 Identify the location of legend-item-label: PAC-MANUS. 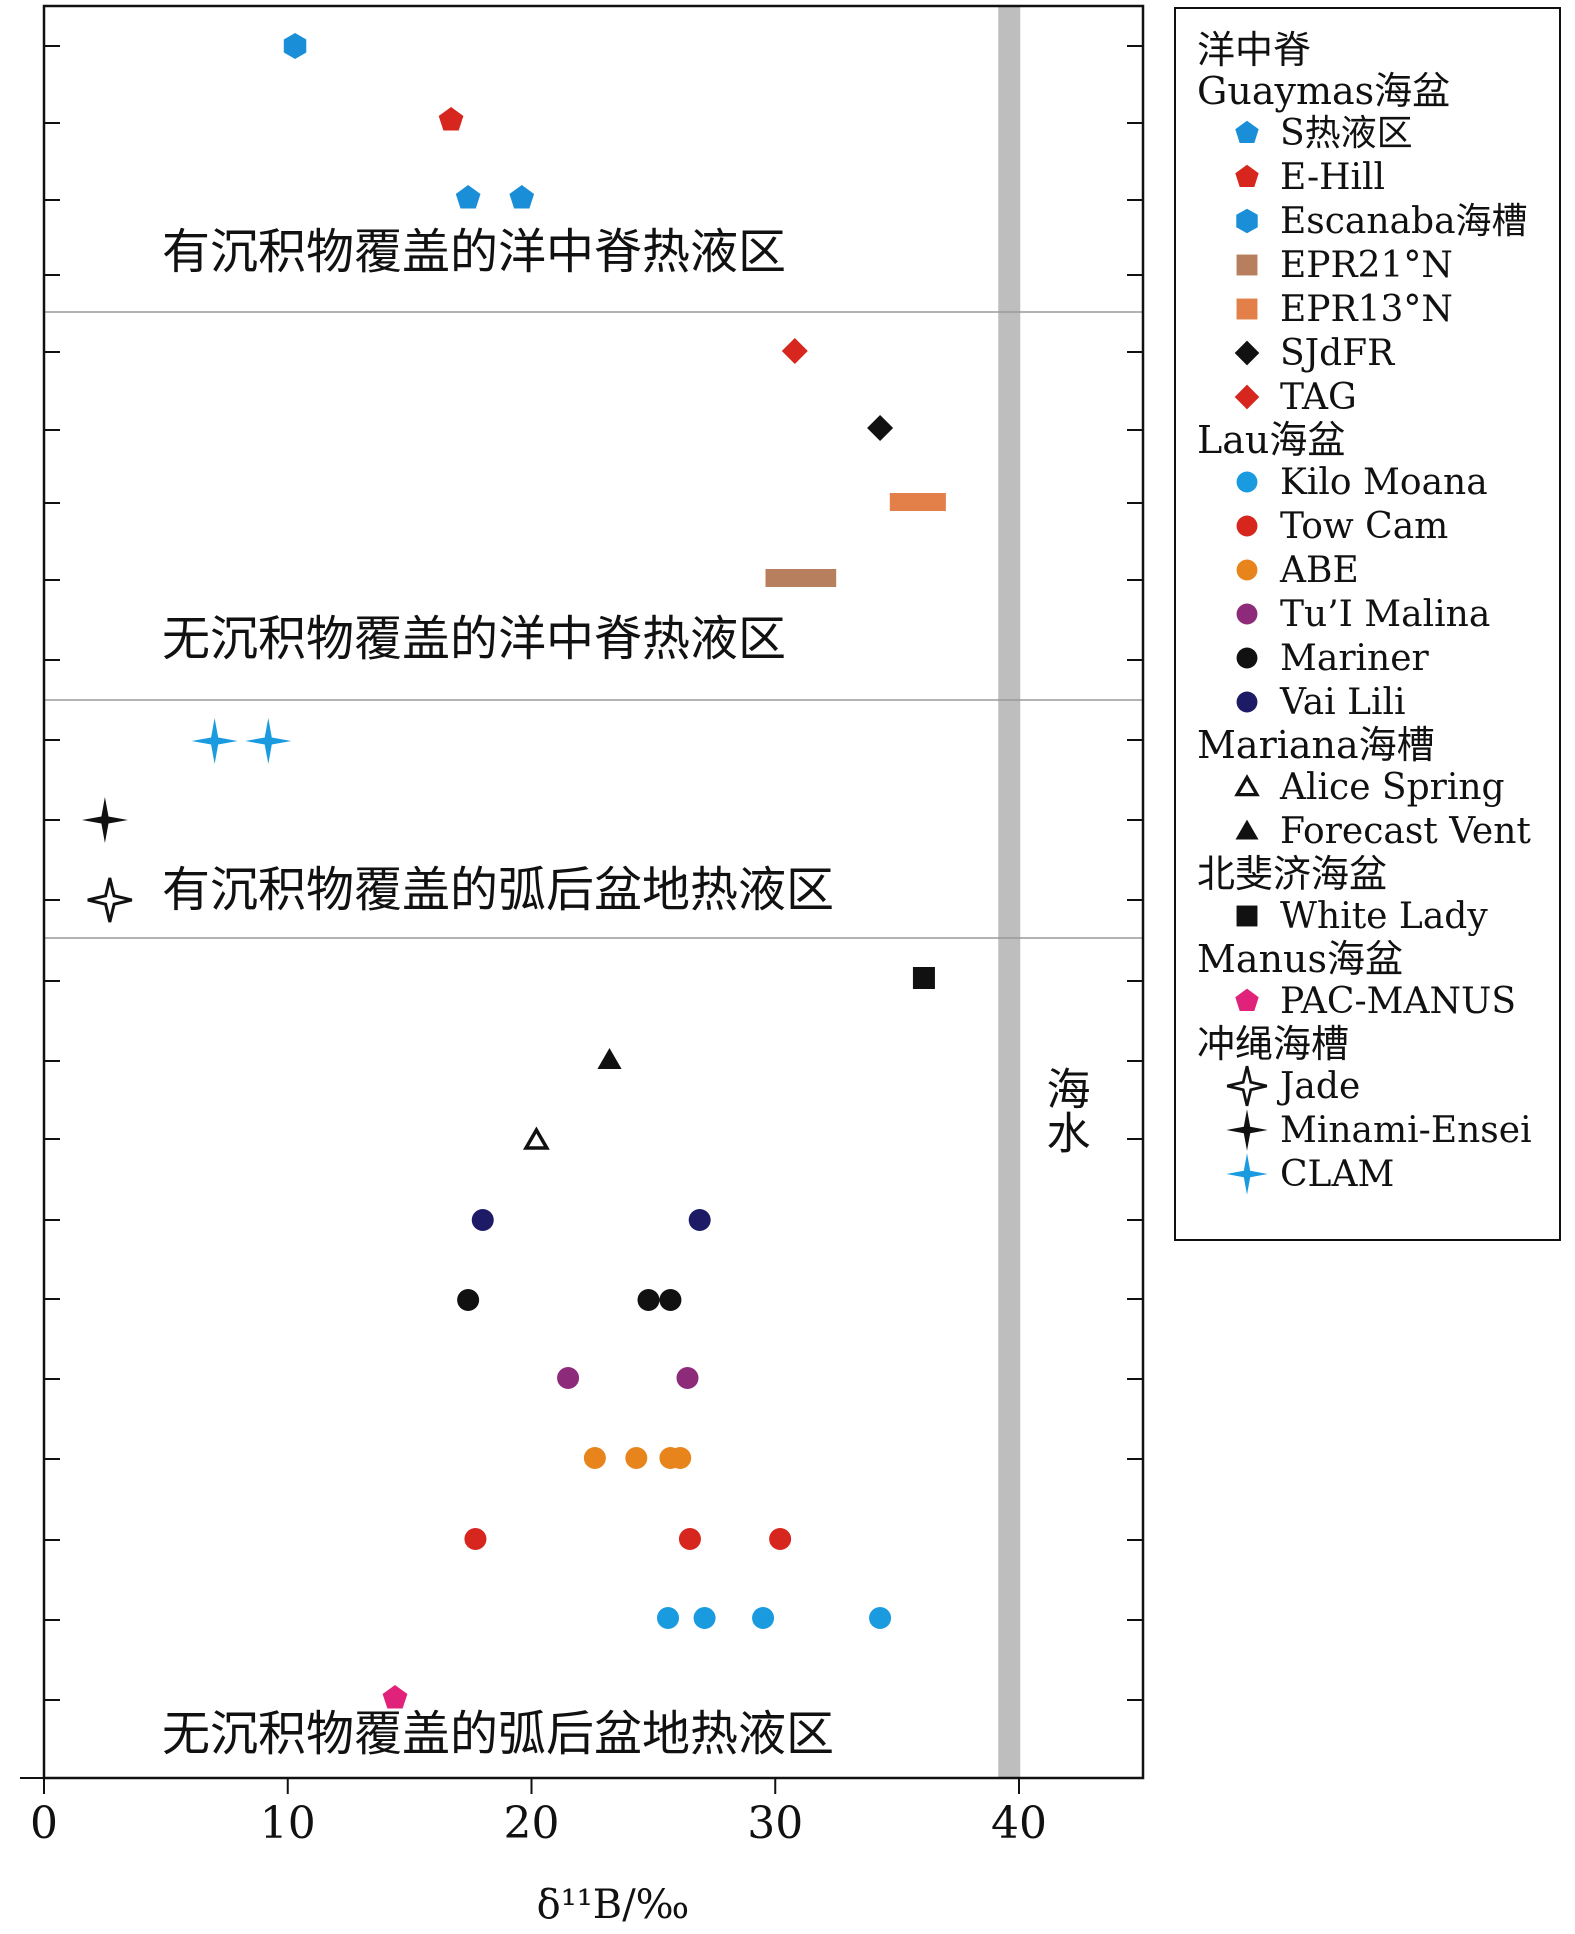
(1398, 1001).